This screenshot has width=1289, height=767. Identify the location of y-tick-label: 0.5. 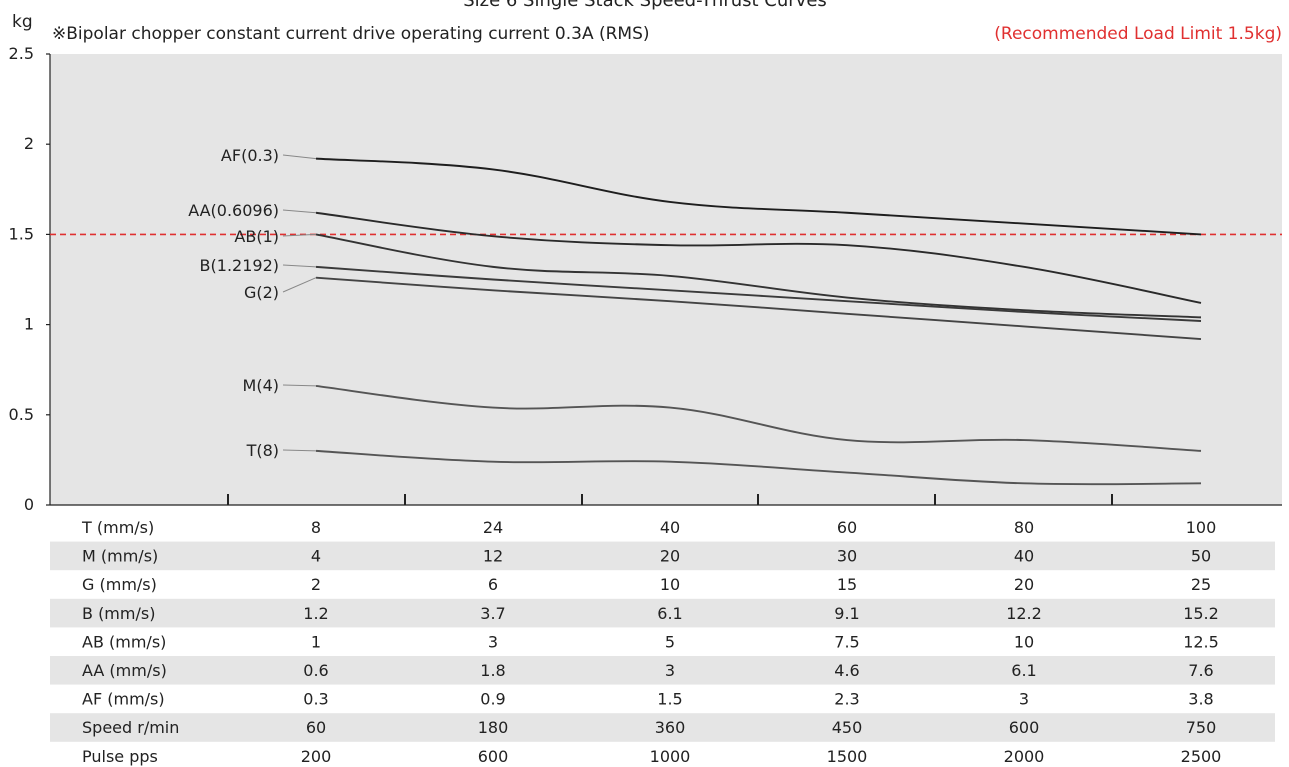
(21, 414).